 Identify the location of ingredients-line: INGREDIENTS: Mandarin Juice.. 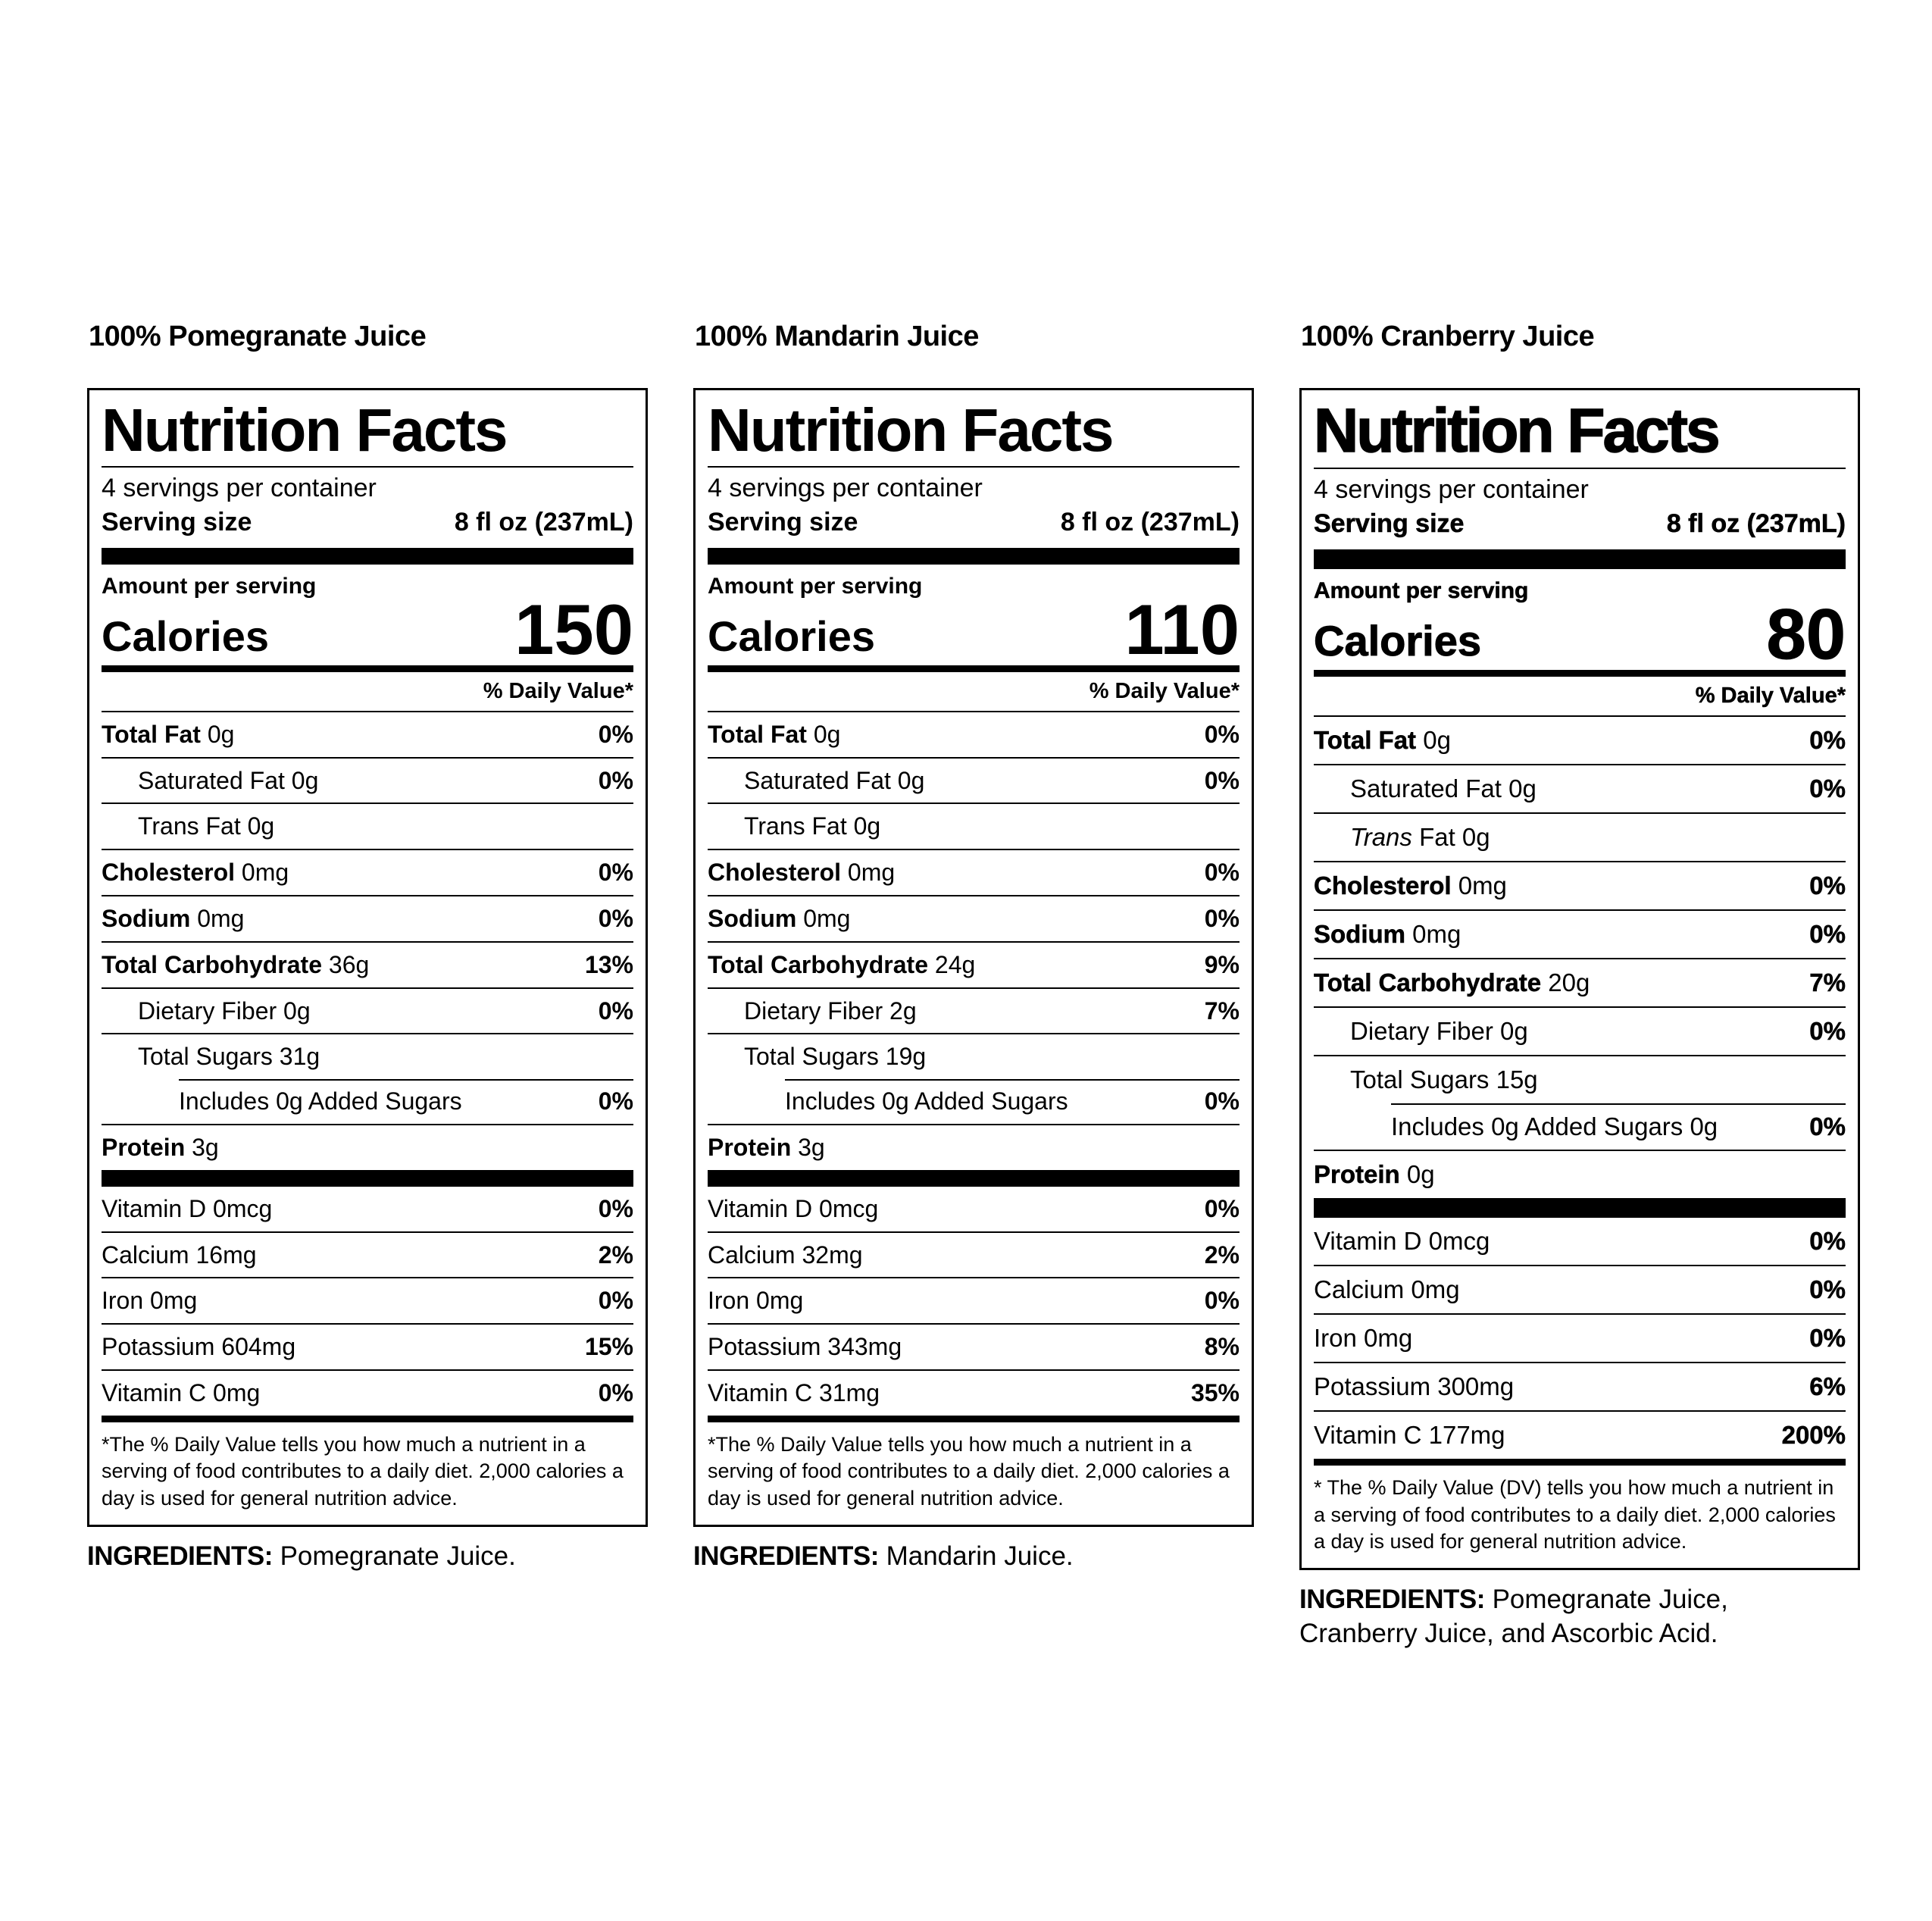
(973, 1556).